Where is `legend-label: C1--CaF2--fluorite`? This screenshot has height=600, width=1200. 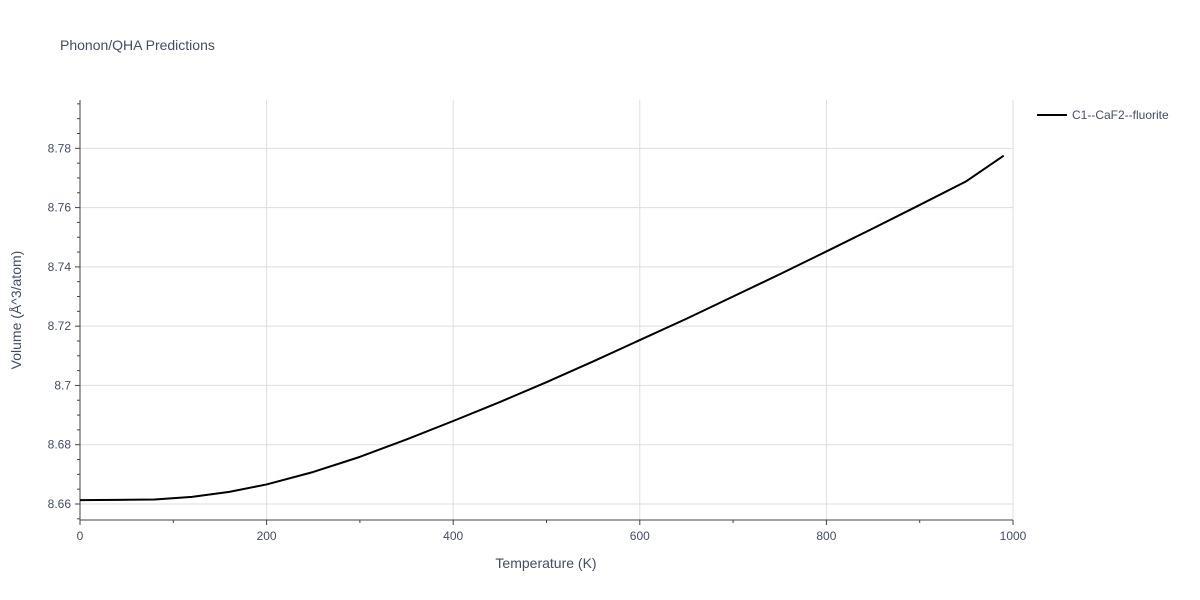
legend-label: C1--CaF2--fluorite is located at coordinates (1120, 115).